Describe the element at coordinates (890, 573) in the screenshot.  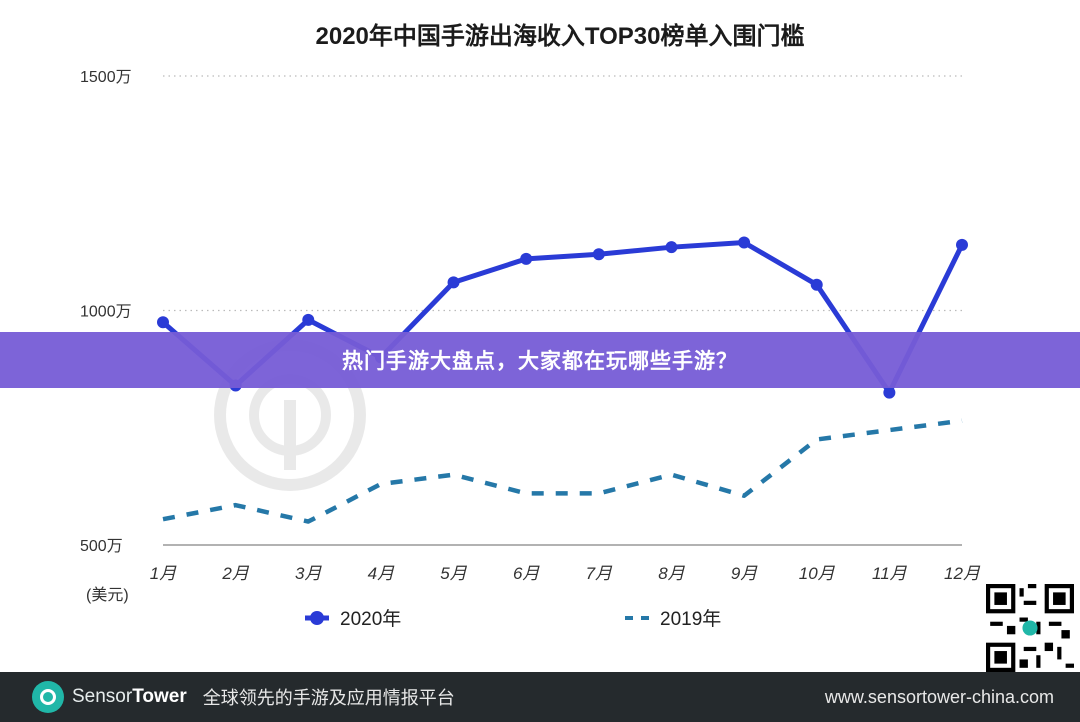
I see `x-tick-label: 11月` at that location.